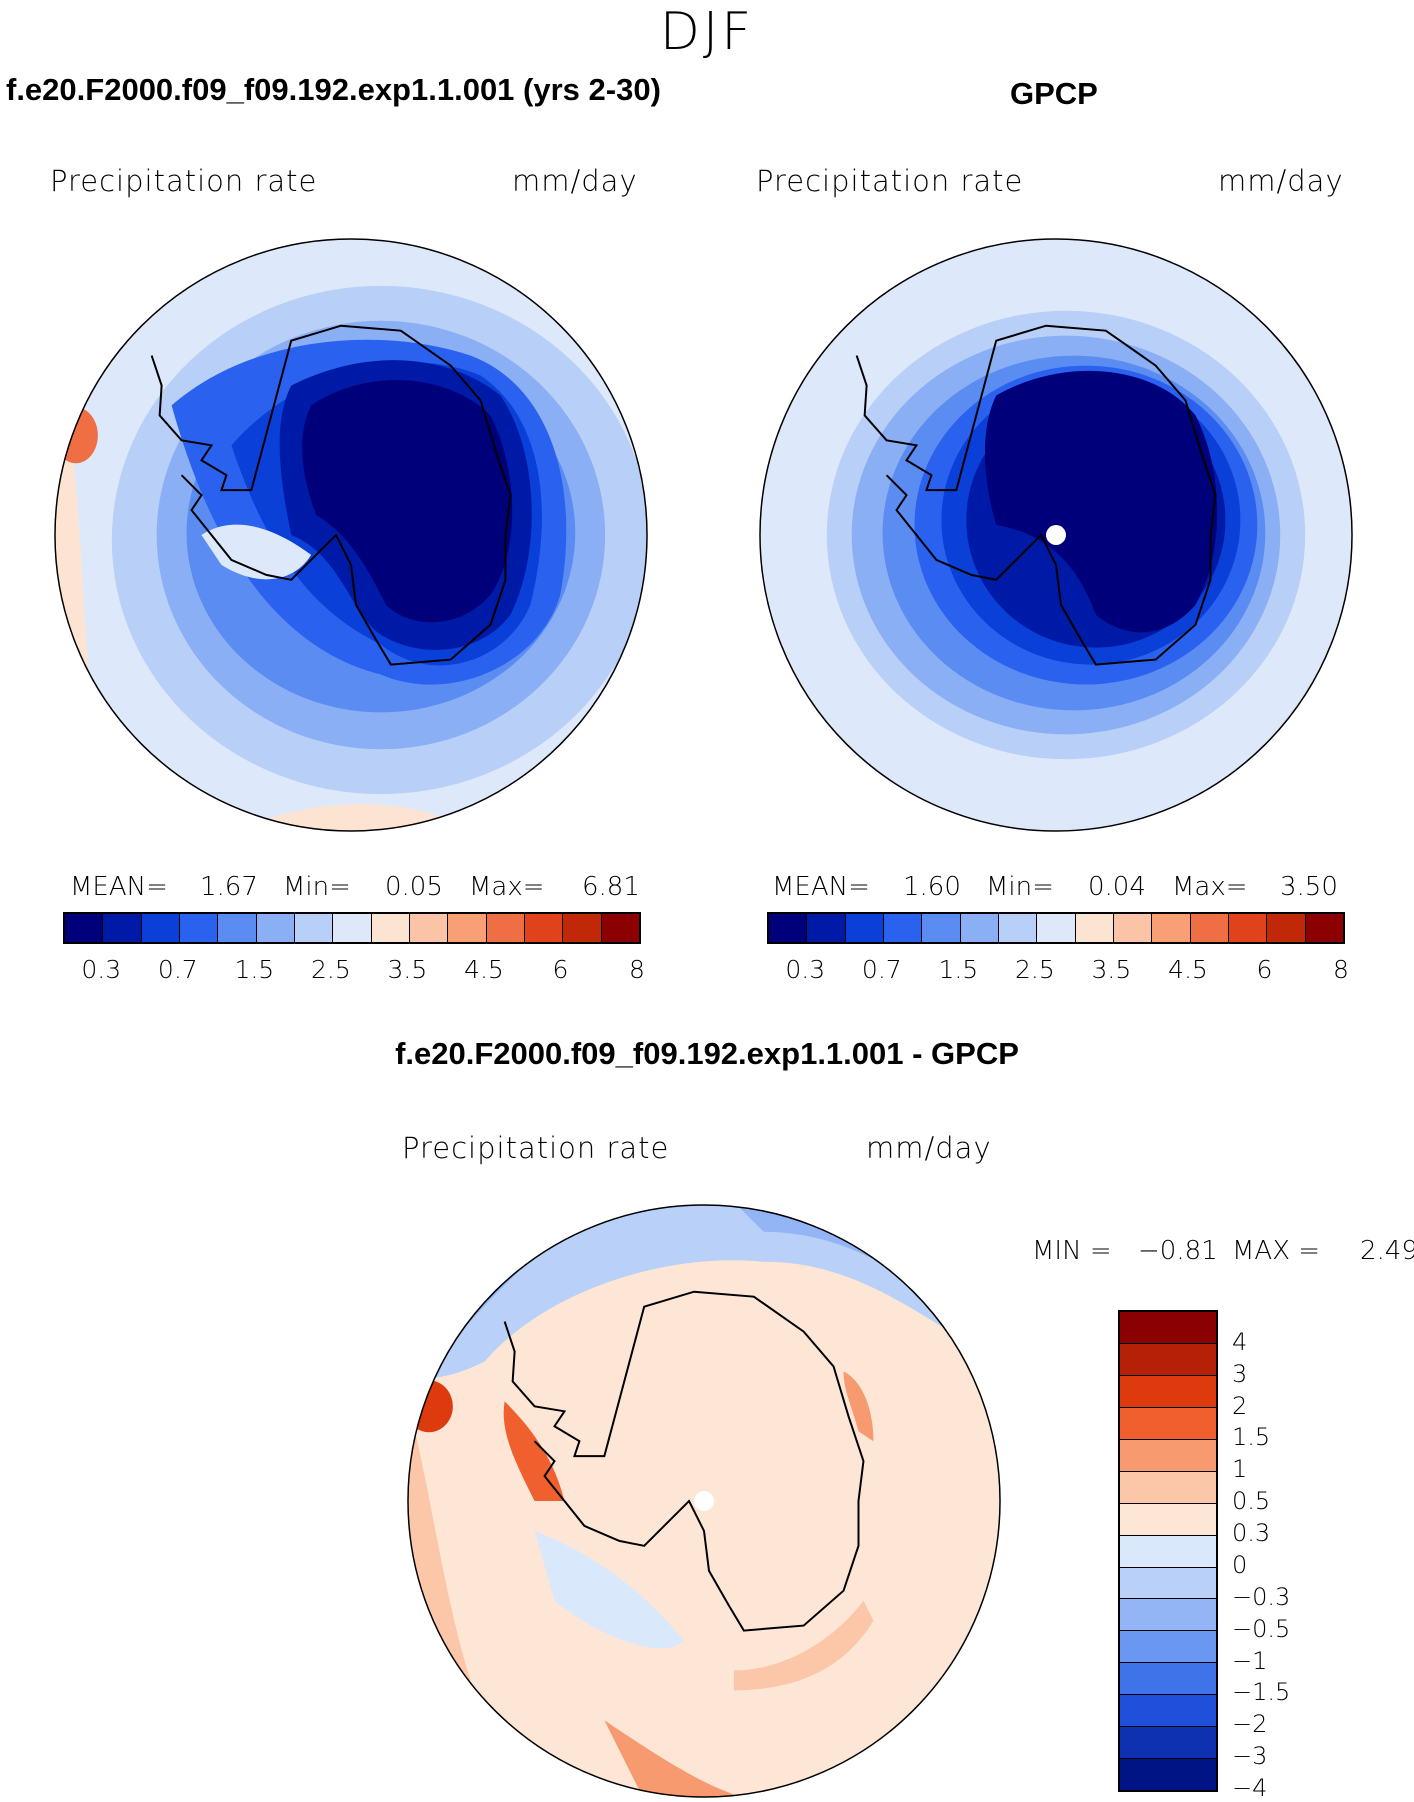 This screenshot has height=1802, width=1414. I want to click on diff-pole-marker, so click(704, 1501).